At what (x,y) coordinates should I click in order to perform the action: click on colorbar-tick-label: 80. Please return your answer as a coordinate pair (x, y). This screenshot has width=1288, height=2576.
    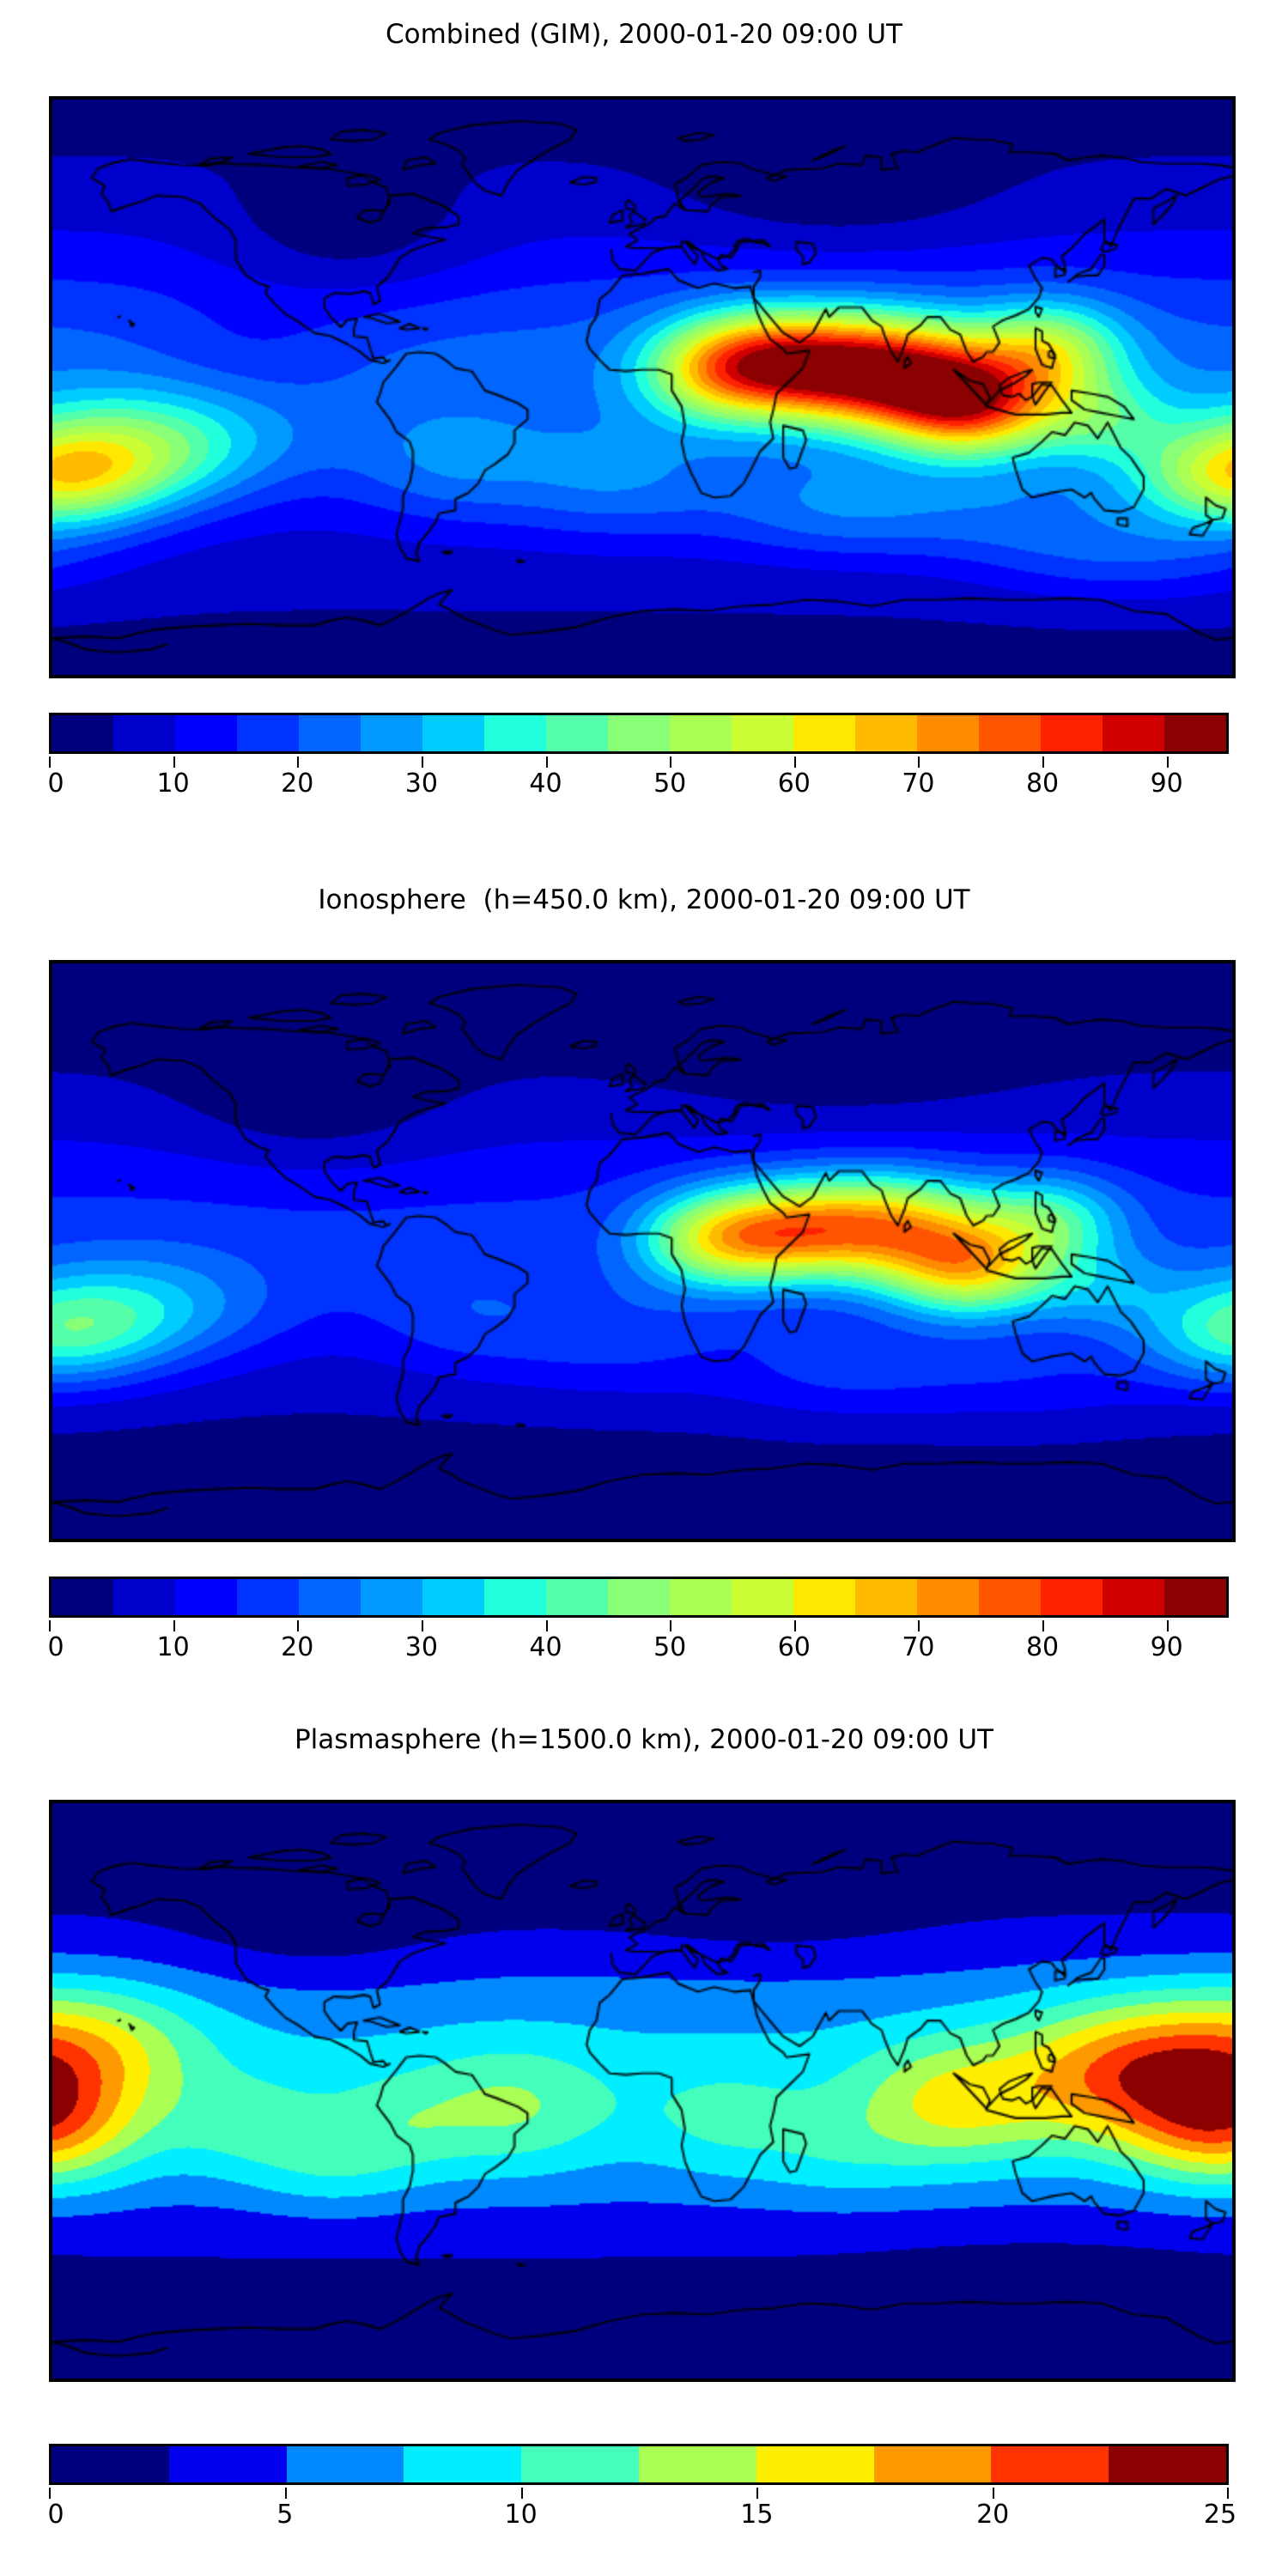
    Looking at the image, I should click on (1042, 784).